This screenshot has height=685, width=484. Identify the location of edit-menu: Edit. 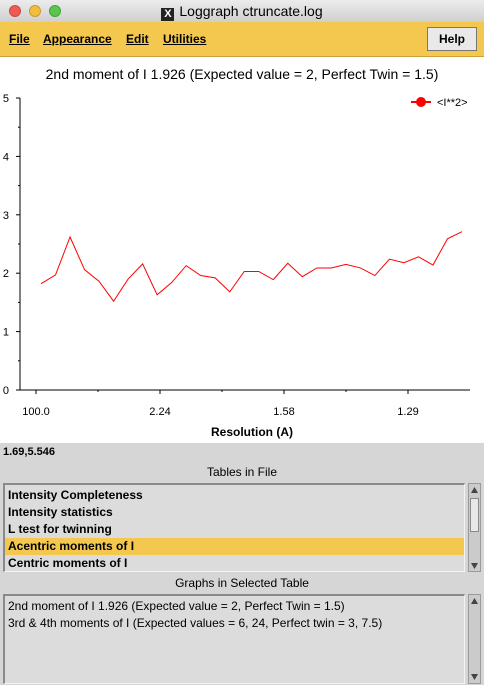
(137, 39).